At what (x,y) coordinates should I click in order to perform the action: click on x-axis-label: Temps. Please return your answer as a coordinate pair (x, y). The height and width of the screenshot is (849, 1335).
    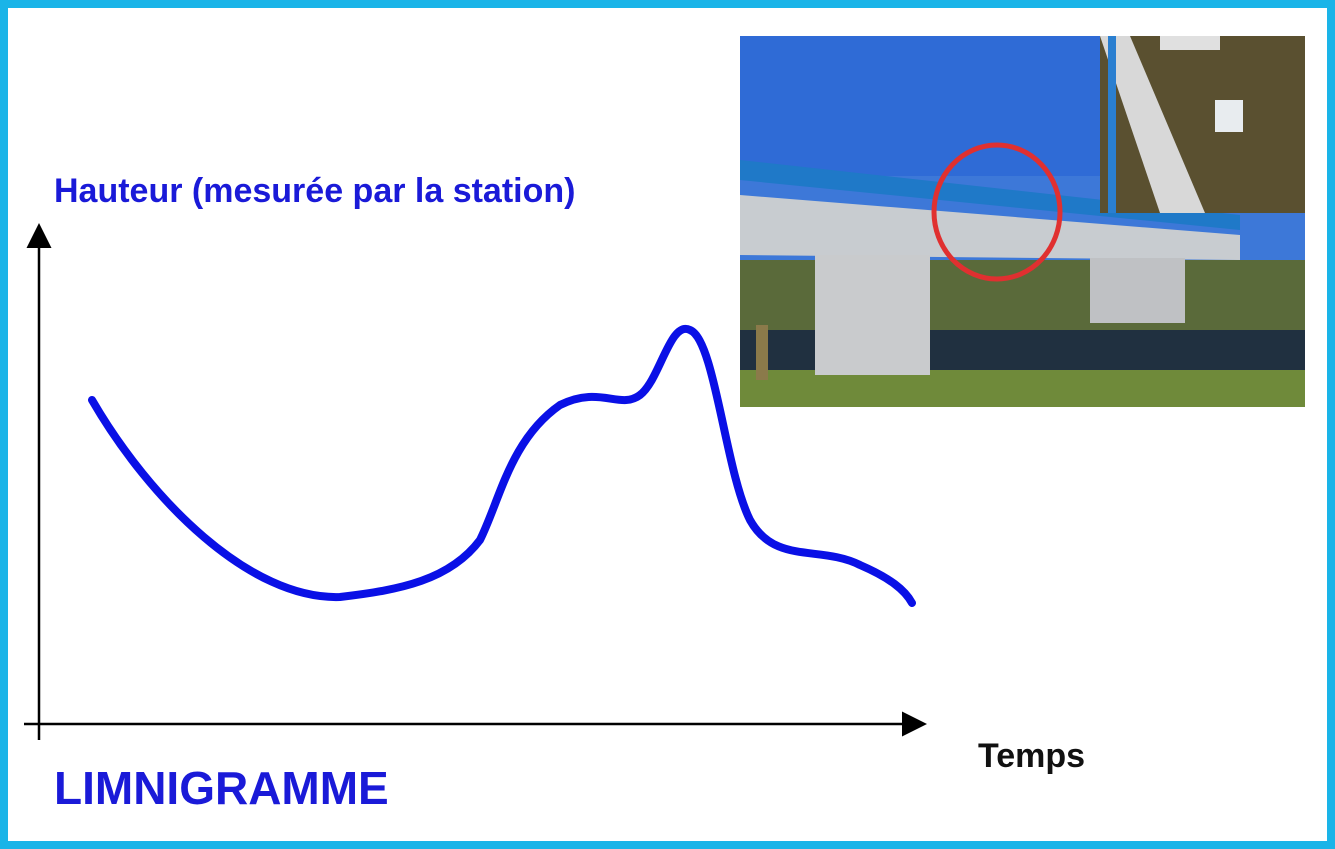
    Looking at the image, I should click on (1031, 756).